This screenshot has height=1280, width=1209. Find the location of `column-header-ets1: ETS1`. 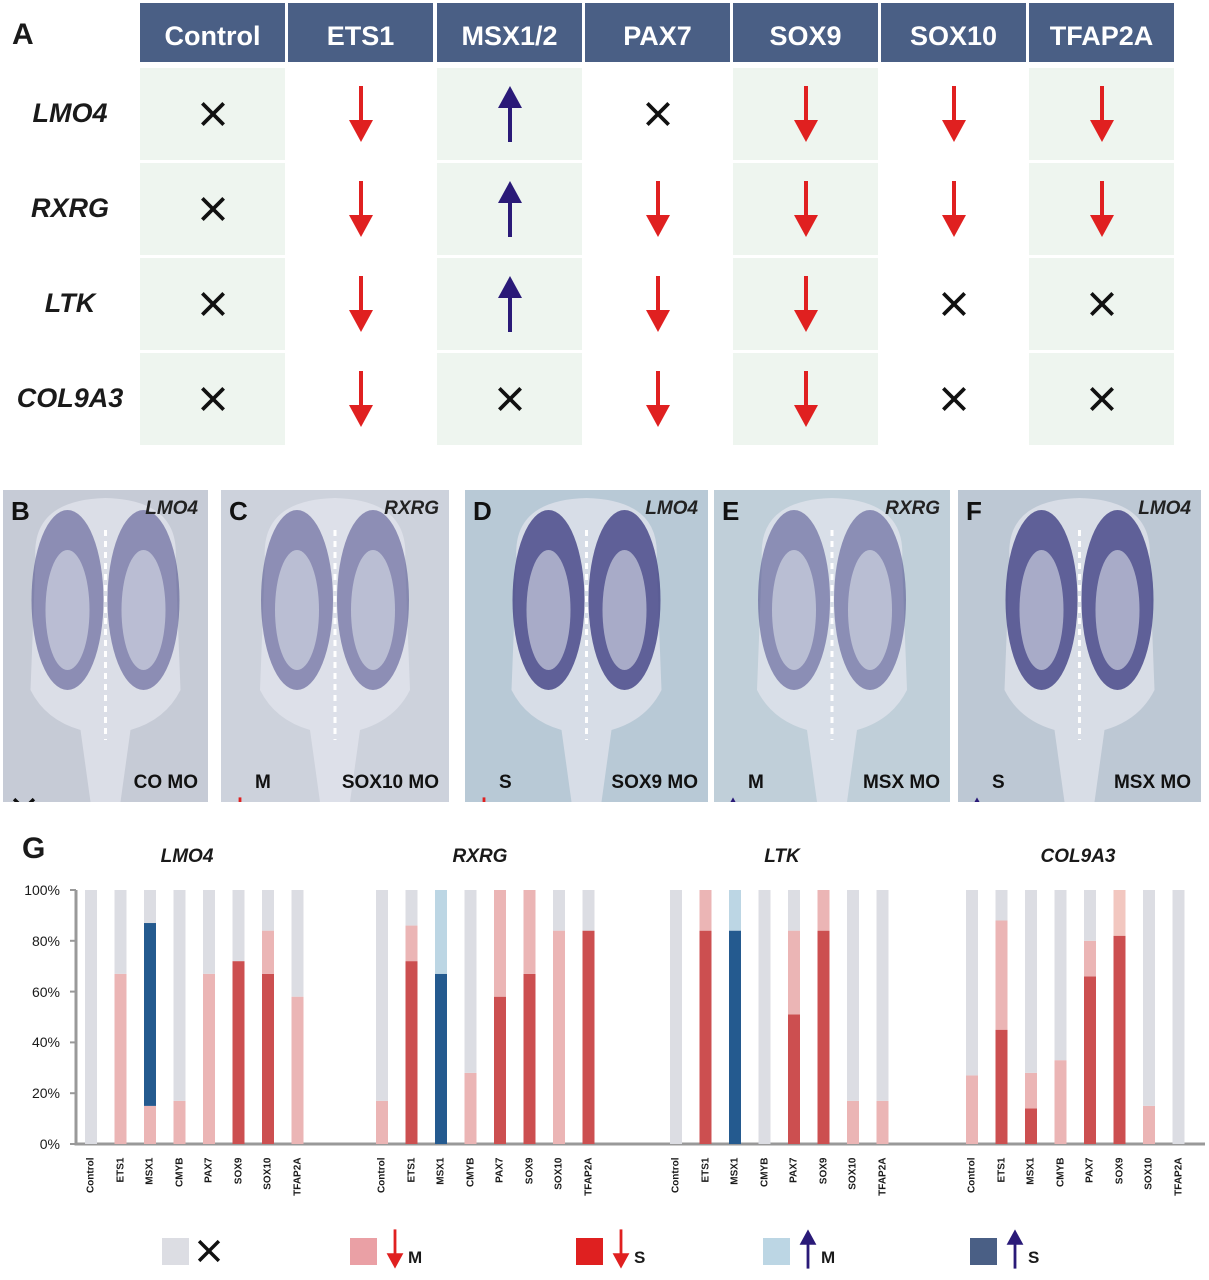

column-header-ets1: ETS1 is located at coordinates (360, 32).